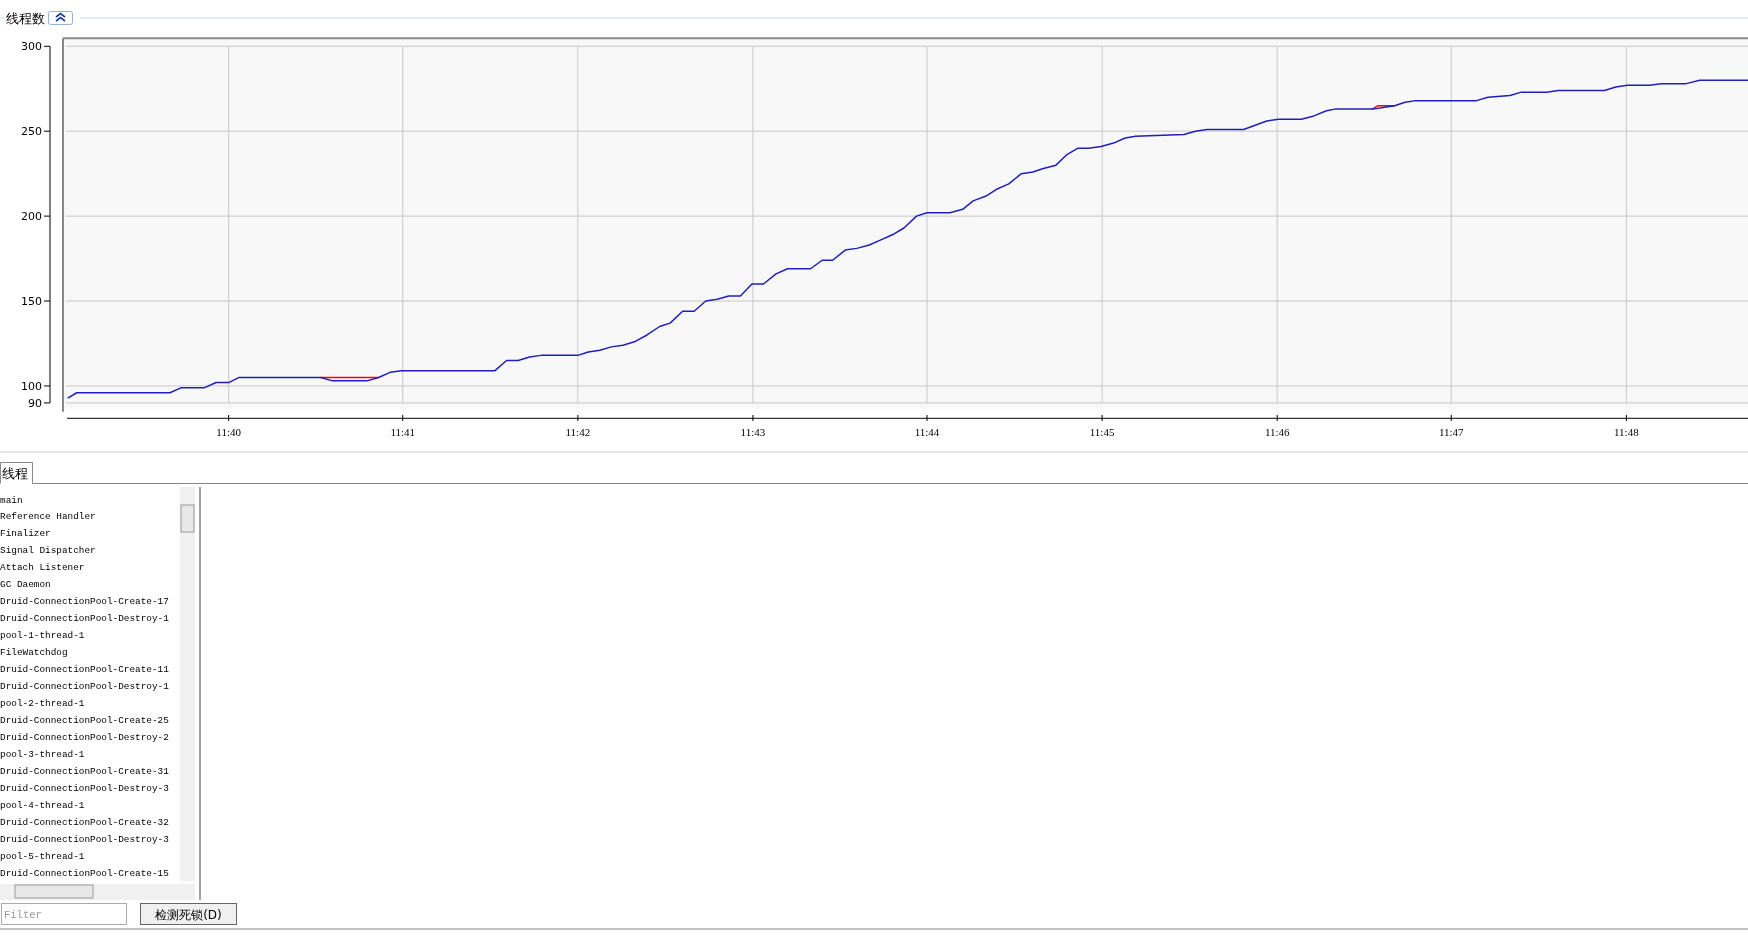 Image resolution: width=1748 pixels, height=939 pixels. Describe the element at coordinates (1451, 432) in the screenshot. I see `x-tick-label: 11:47` at that location.